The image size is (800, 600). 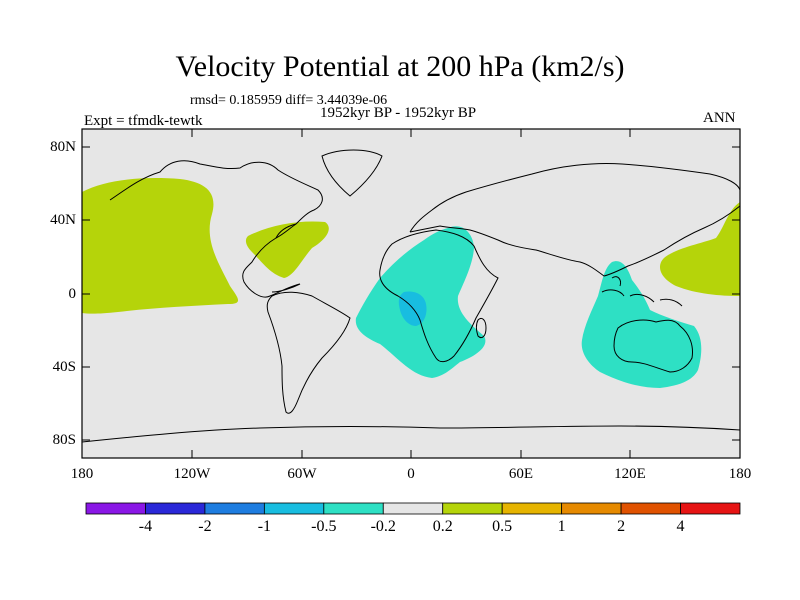 What do you see at coordinates (700, 249) in the screenshot?
I see `contour-west-pacific` at bounding box center [700, 249].